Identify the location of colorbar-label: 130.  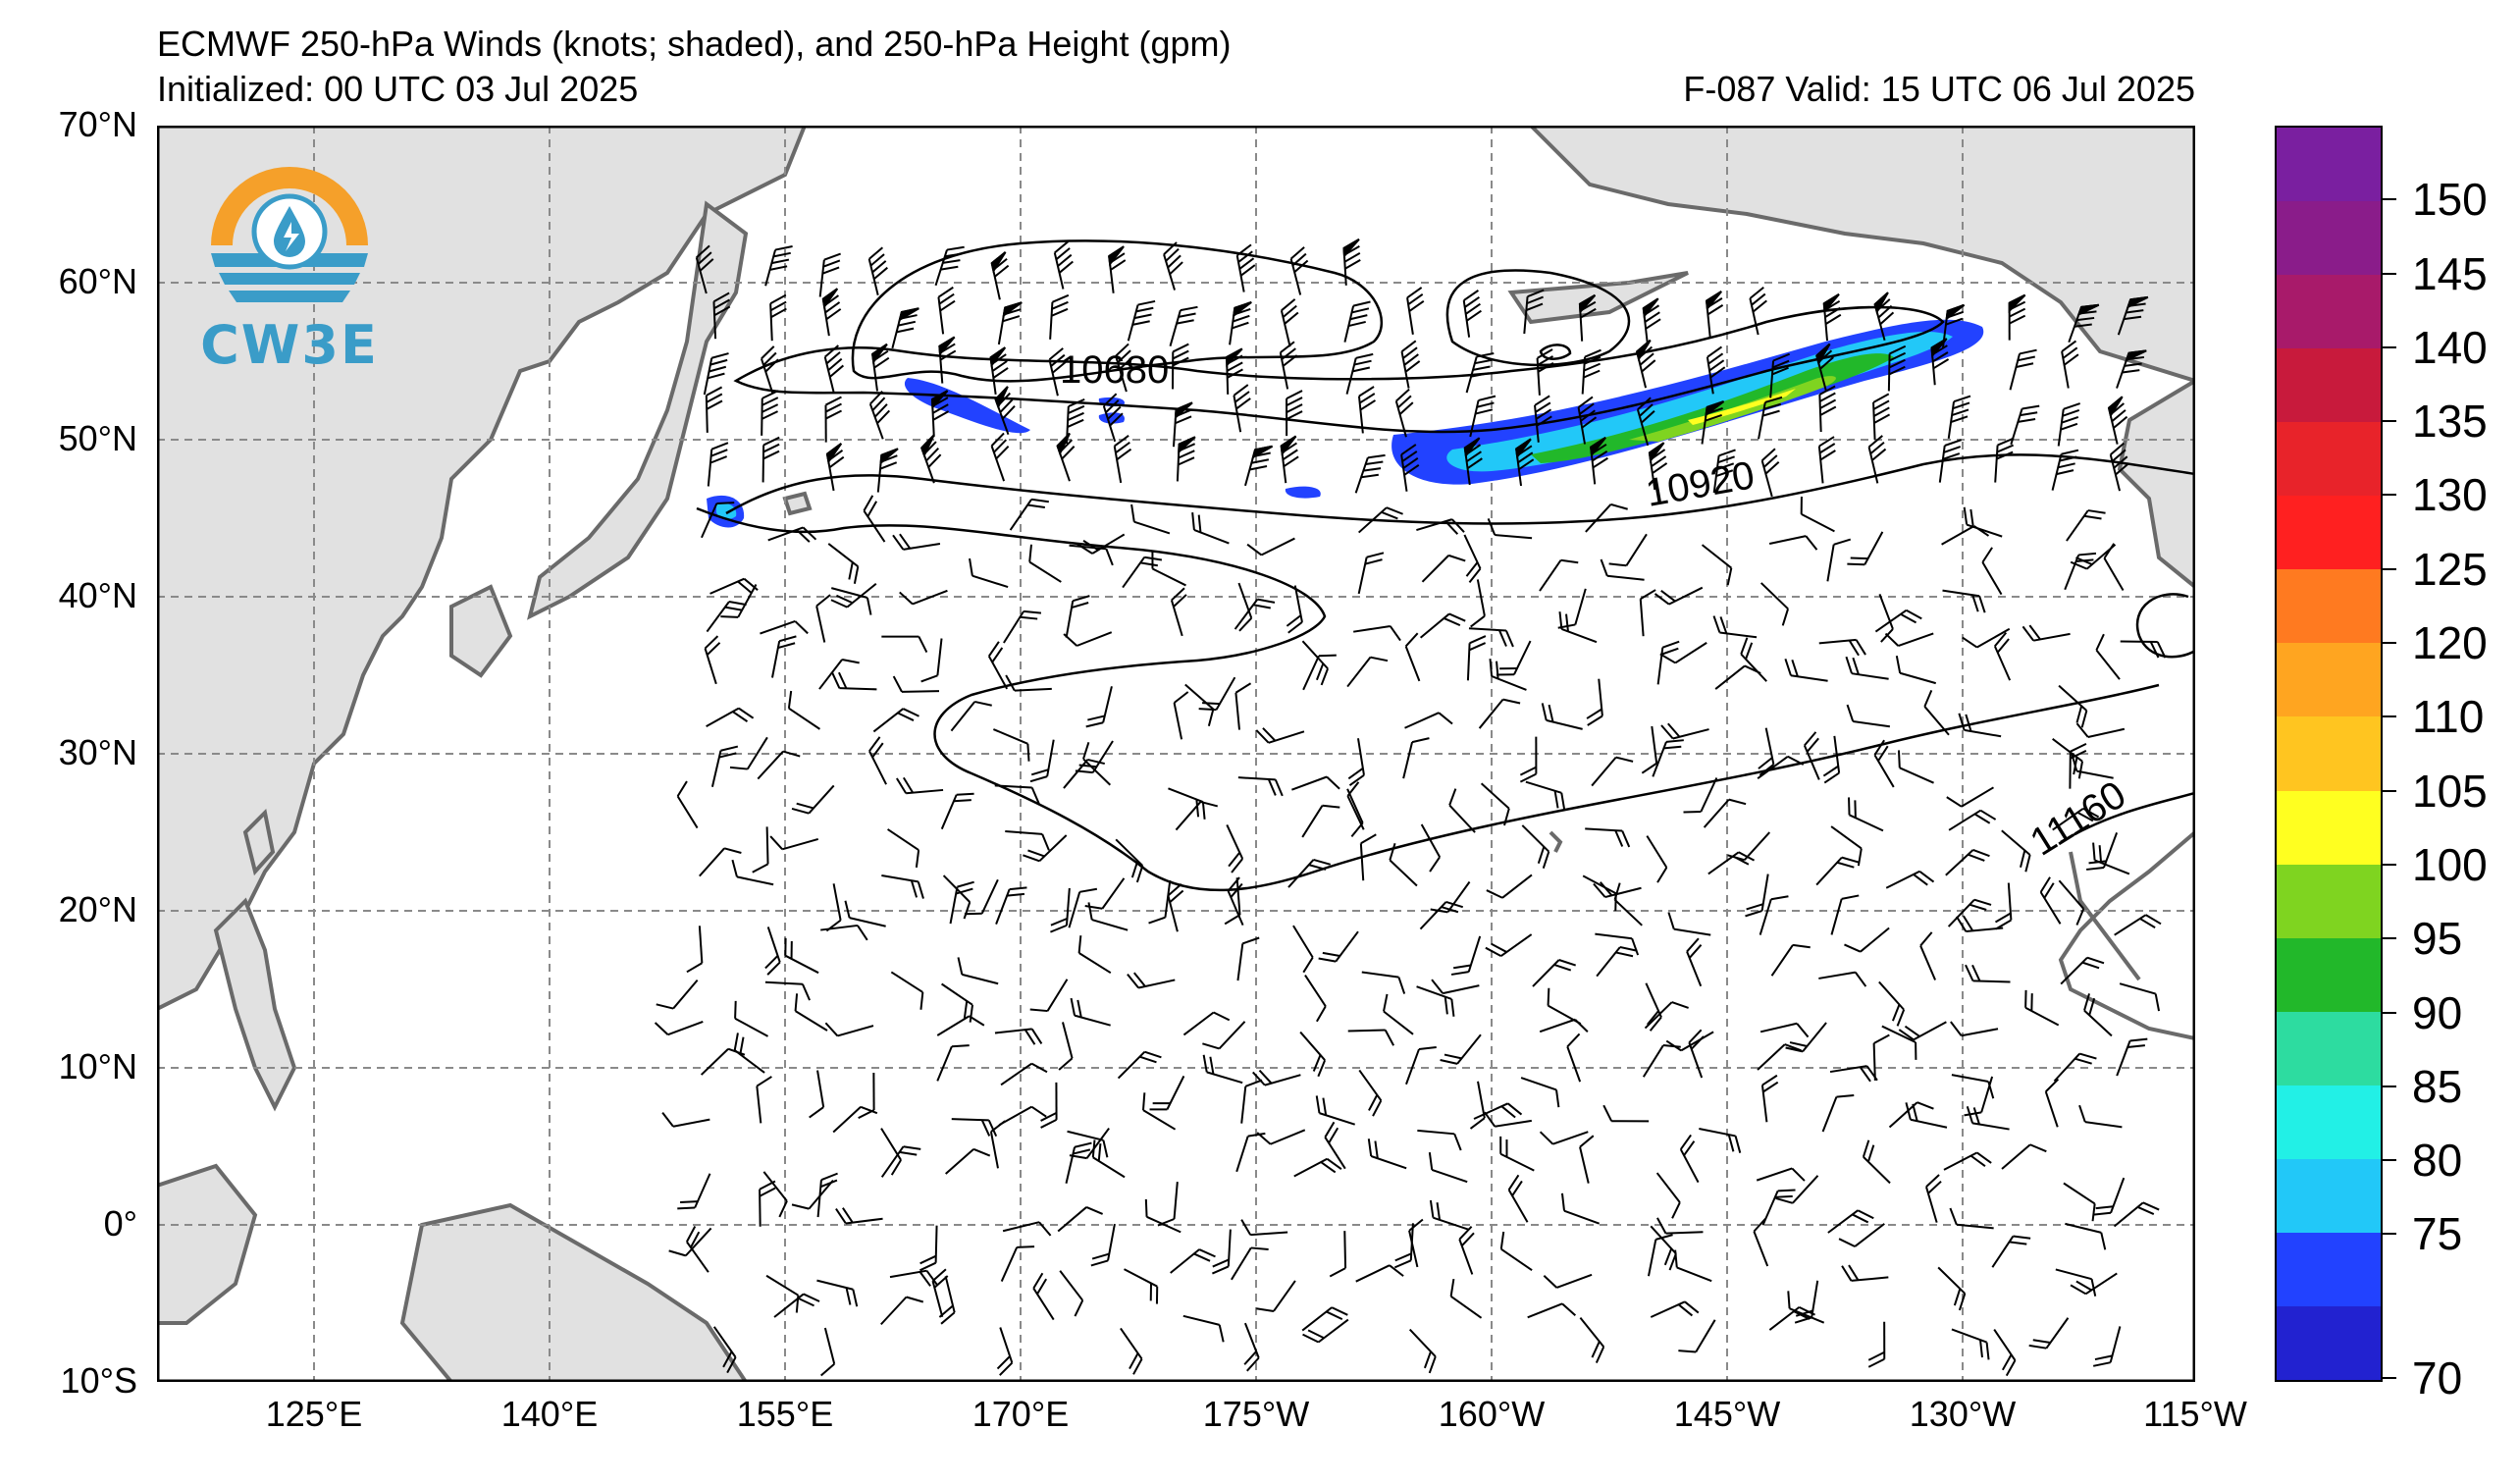
(2450, 495).